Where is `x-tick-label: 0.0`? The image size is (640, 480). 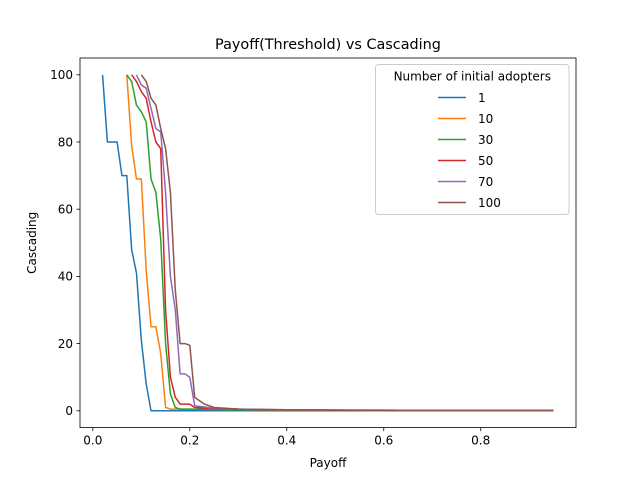 x-tick-label: 0.0 is located at coordinates (92, 441).